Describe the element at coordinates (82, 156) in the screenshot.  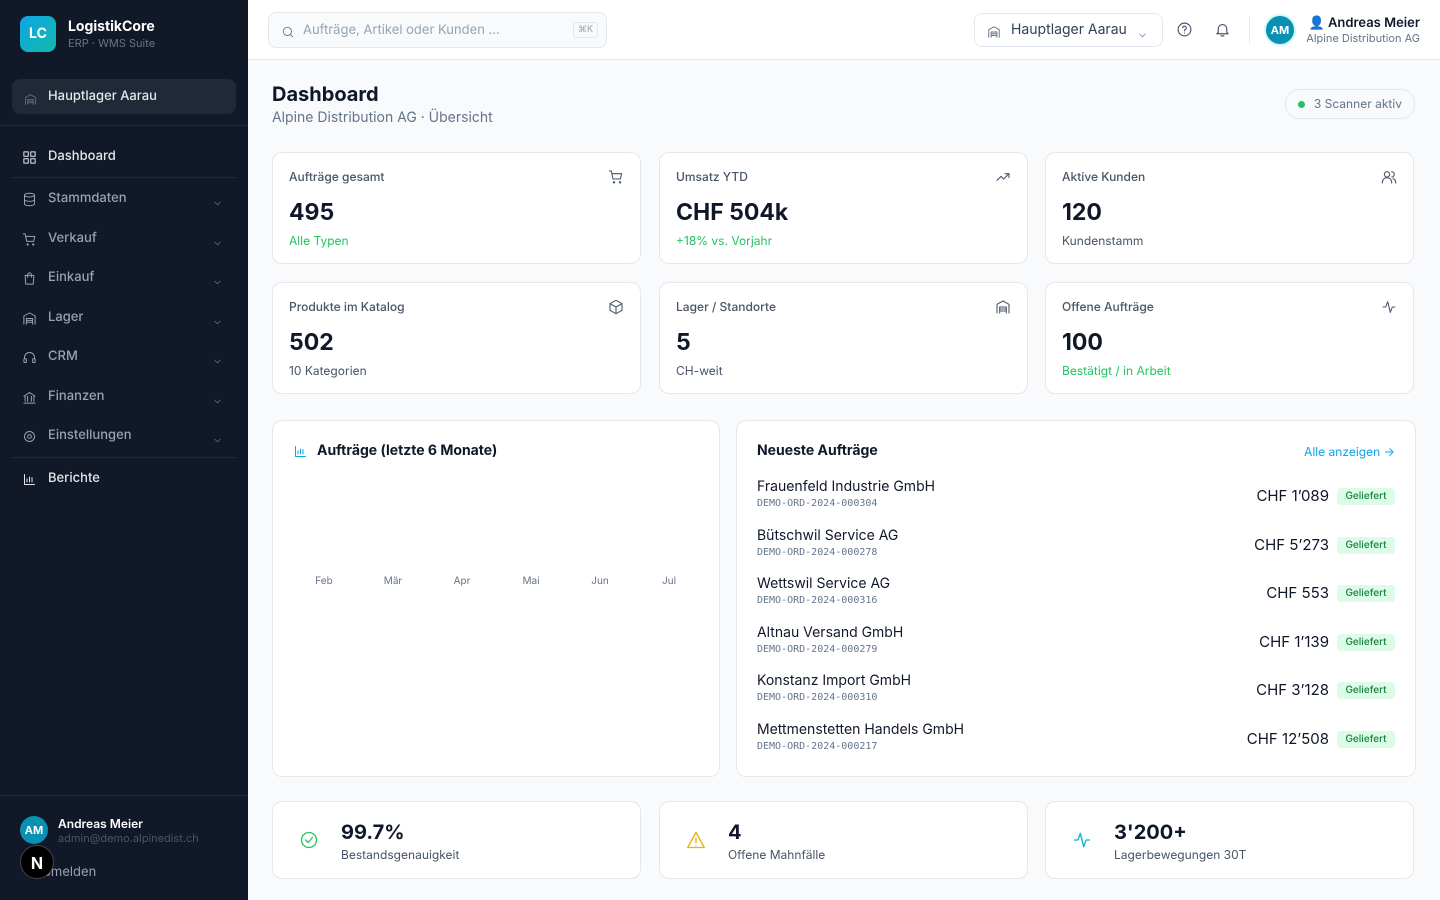
I see `nav-label: Dashboard` at that location.